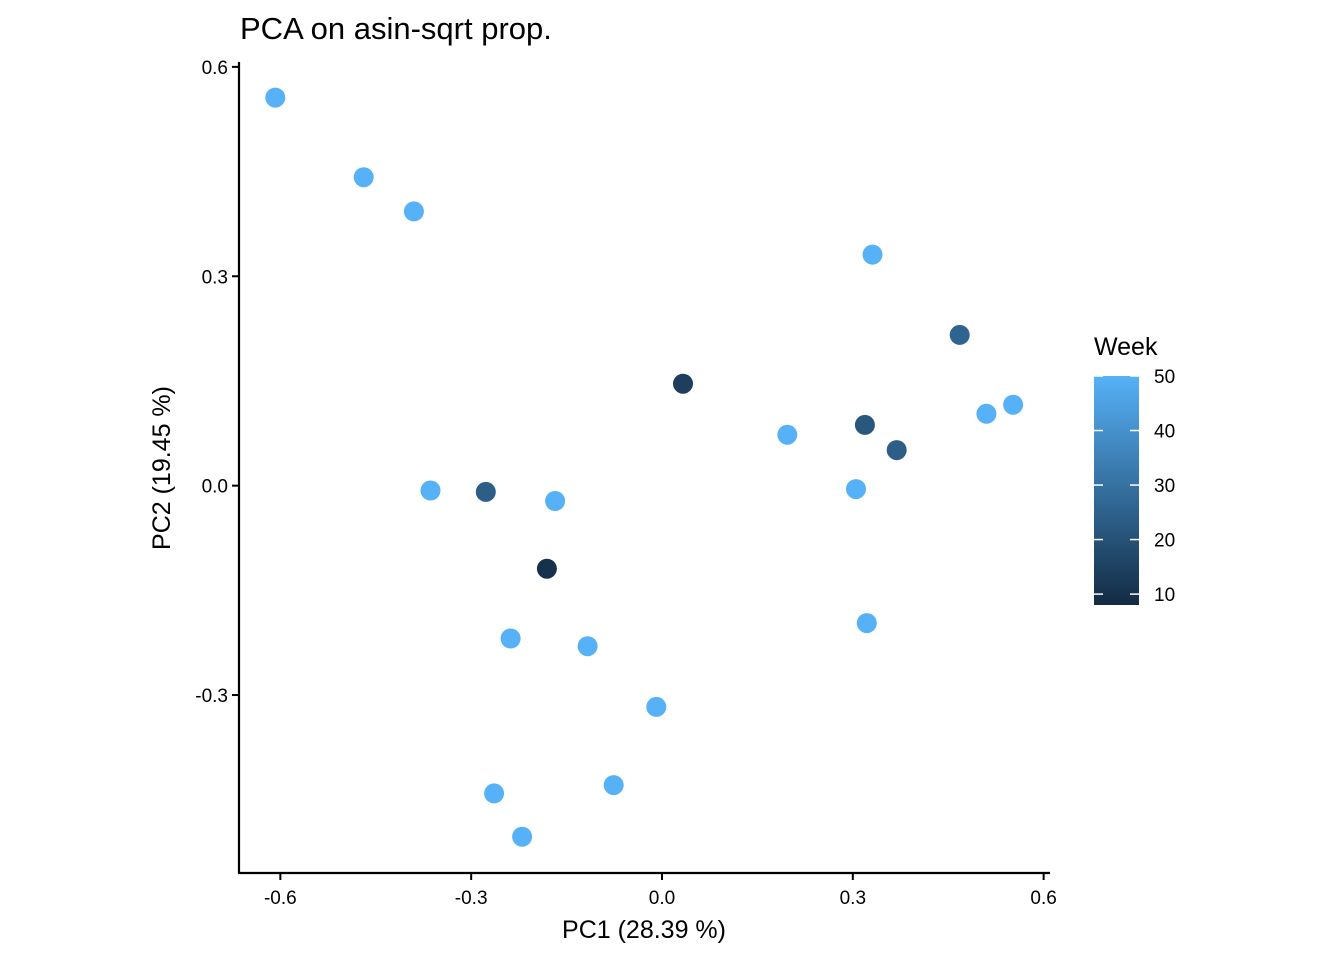 Image resolution: width=1344 pixels, height=960 pixels. Describe the element at coordinates (215, 487) in the screenshot. I see `y-tick-label: 0.0` at that location.